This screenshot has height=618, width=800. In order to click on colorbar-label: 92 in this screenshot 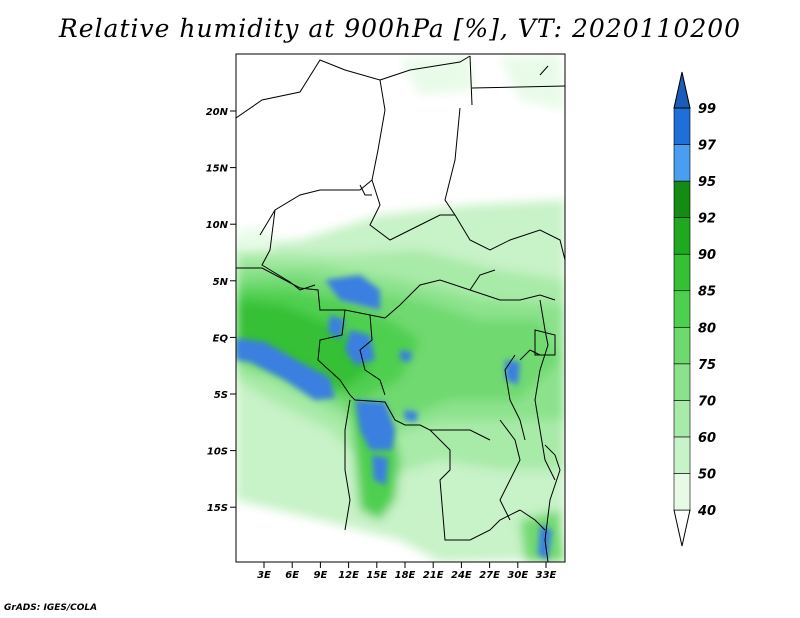, I will do `click(707, 219)`.